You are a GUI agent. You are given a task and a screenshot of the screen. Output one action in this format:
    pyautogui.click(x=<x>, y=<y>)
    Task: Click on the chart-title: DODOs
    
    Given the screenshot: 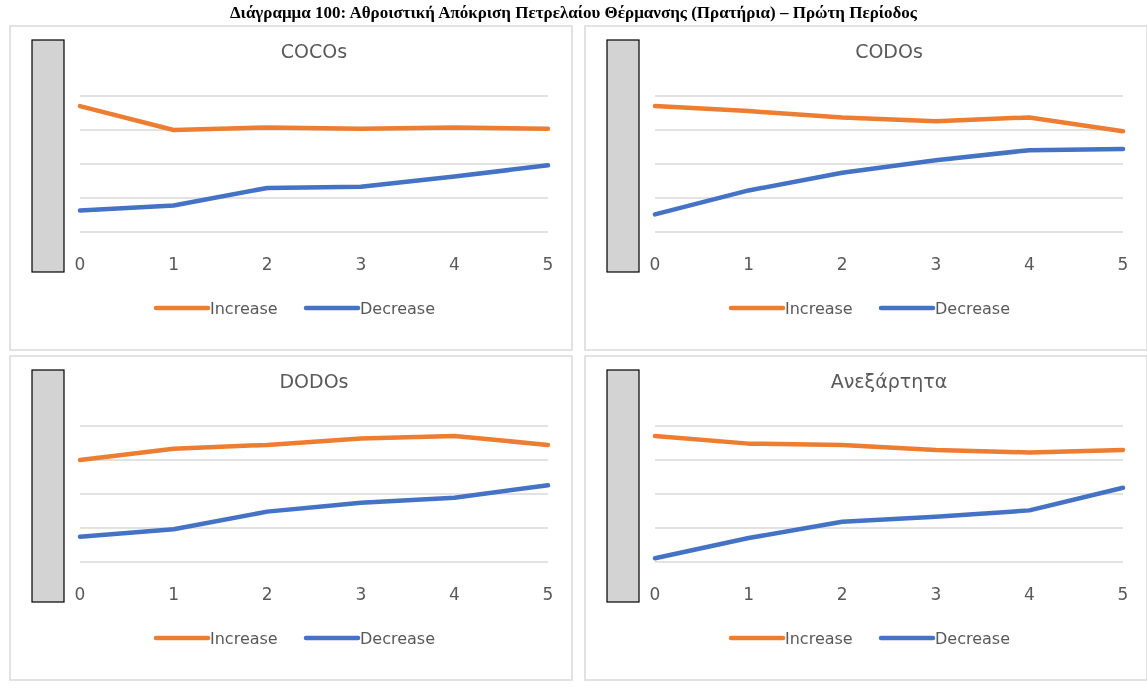 What is the action you would take?
    pyautogui.click(x=314, y=381)
    